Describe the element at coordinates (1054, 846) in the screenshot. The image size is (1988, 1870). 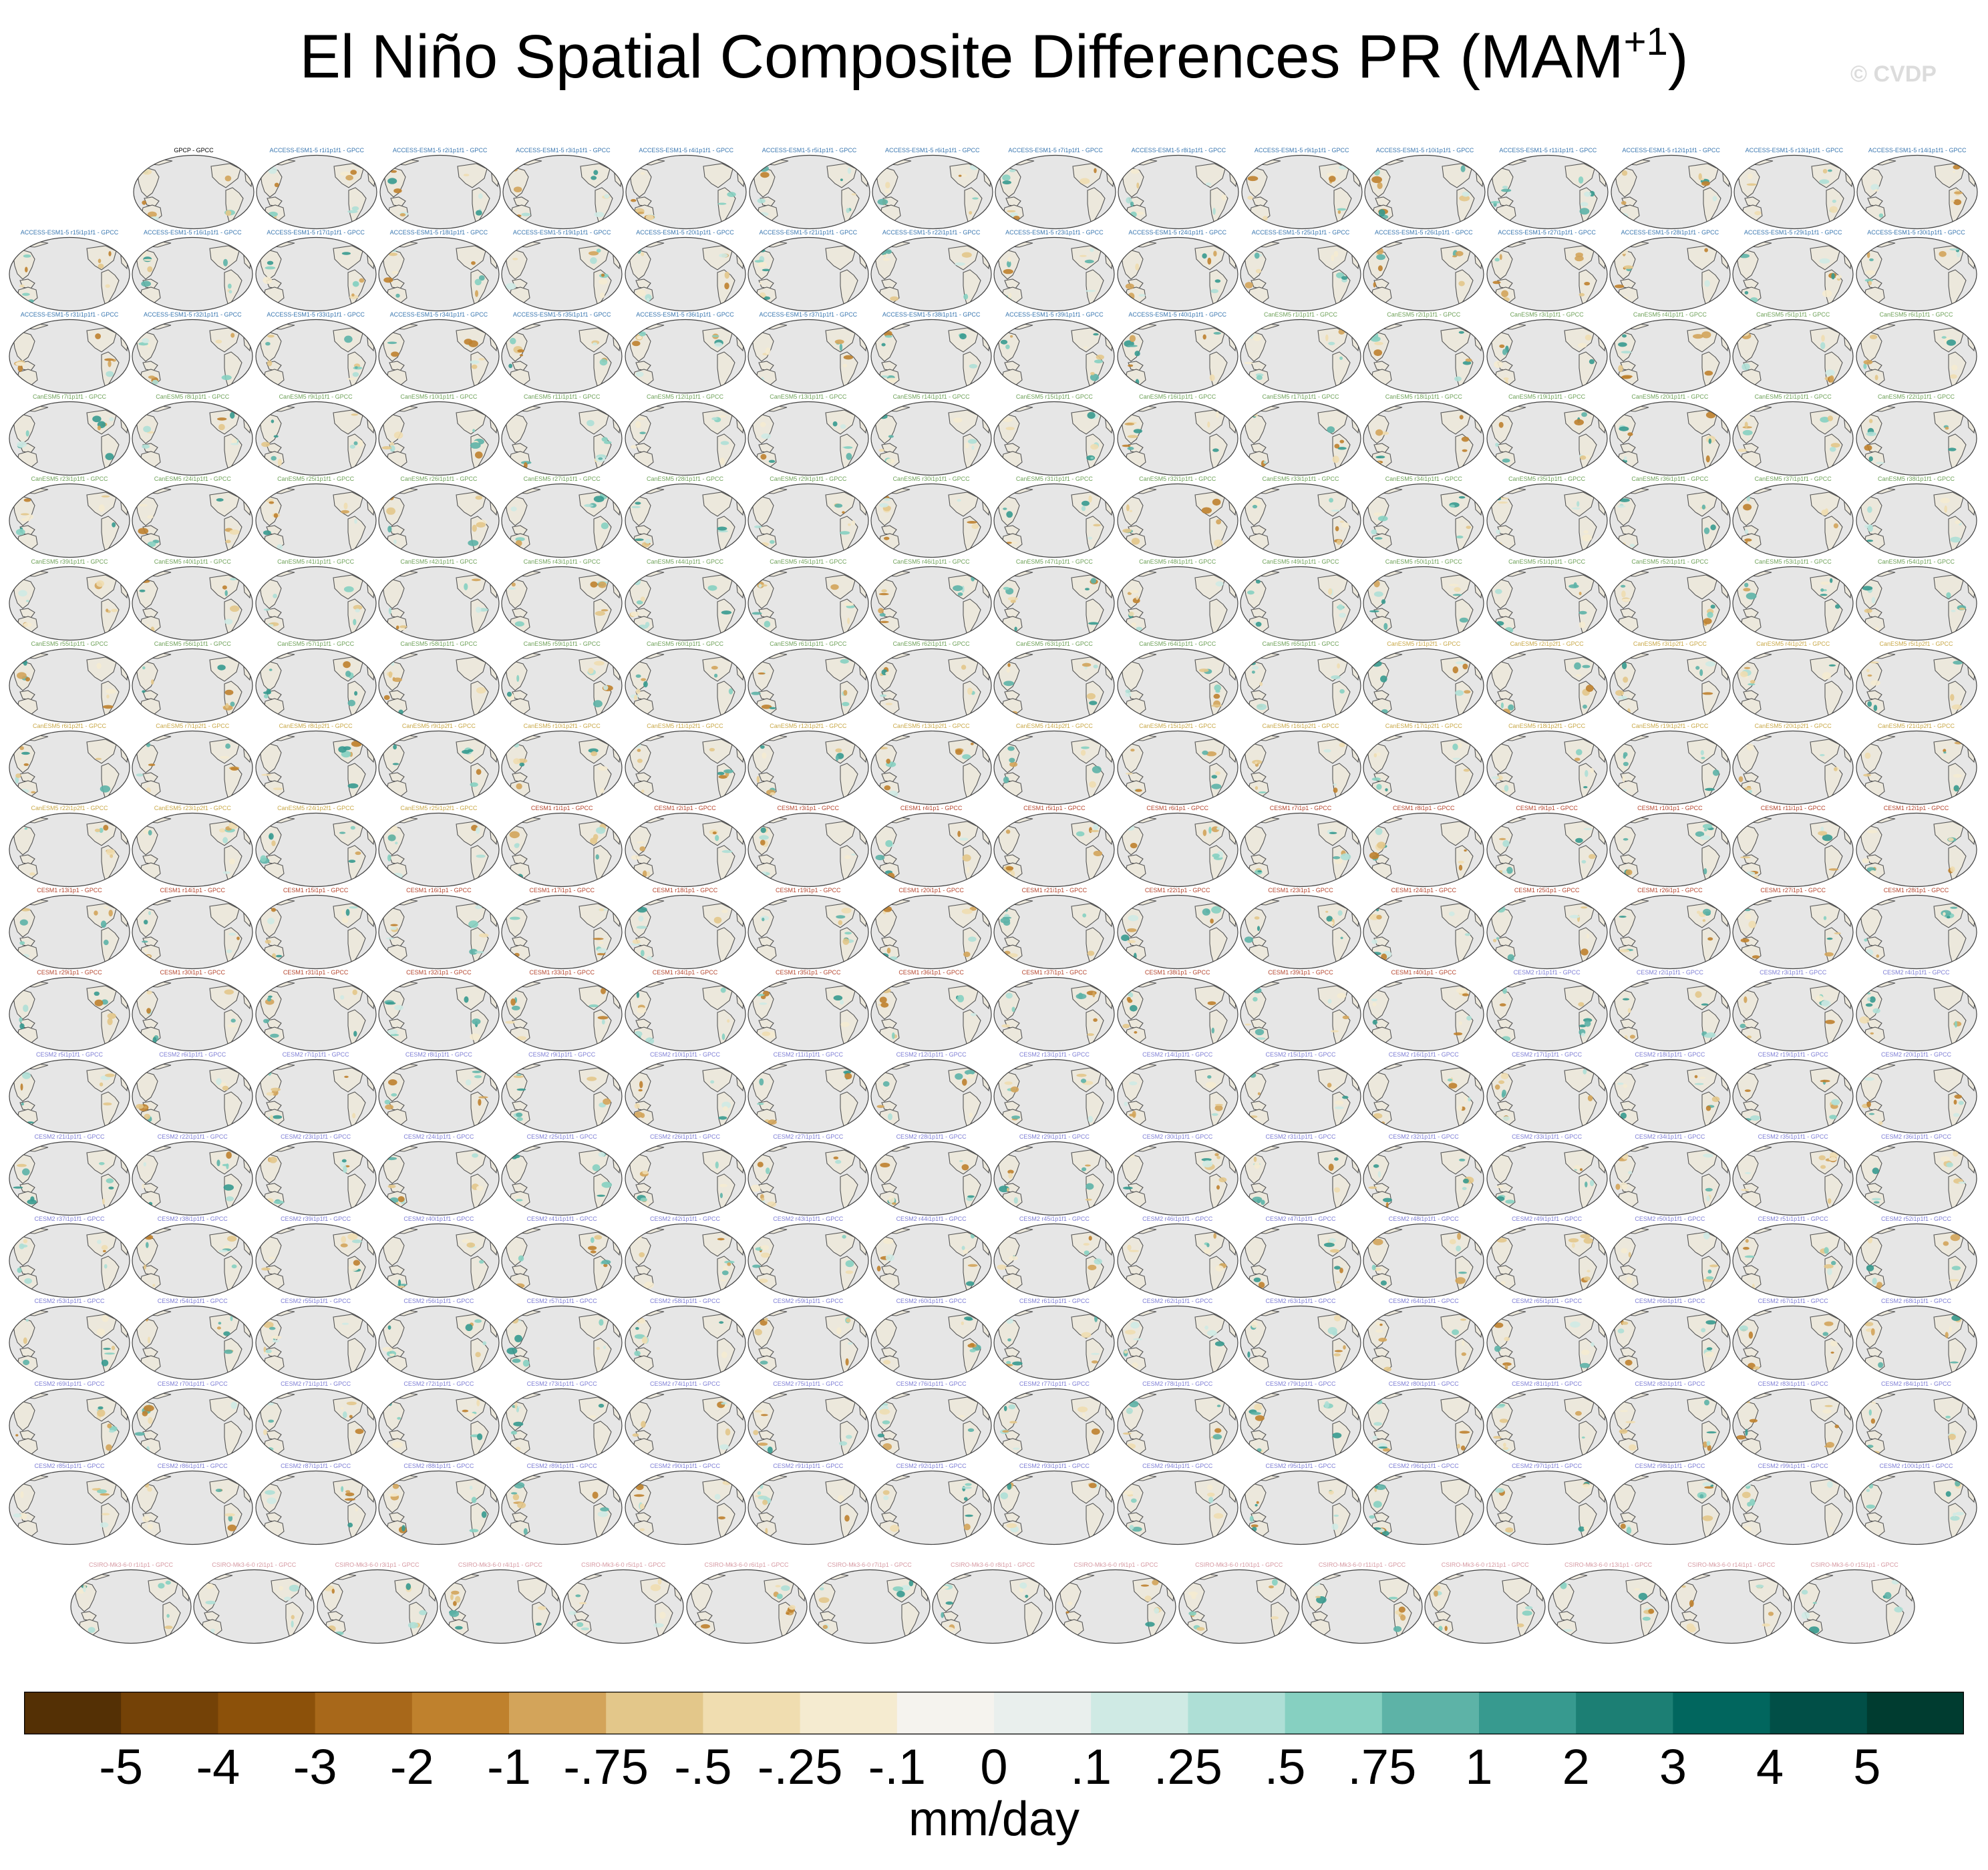
I see `map-panel: CESM1 r5i1p1 - GPCC` at that location.